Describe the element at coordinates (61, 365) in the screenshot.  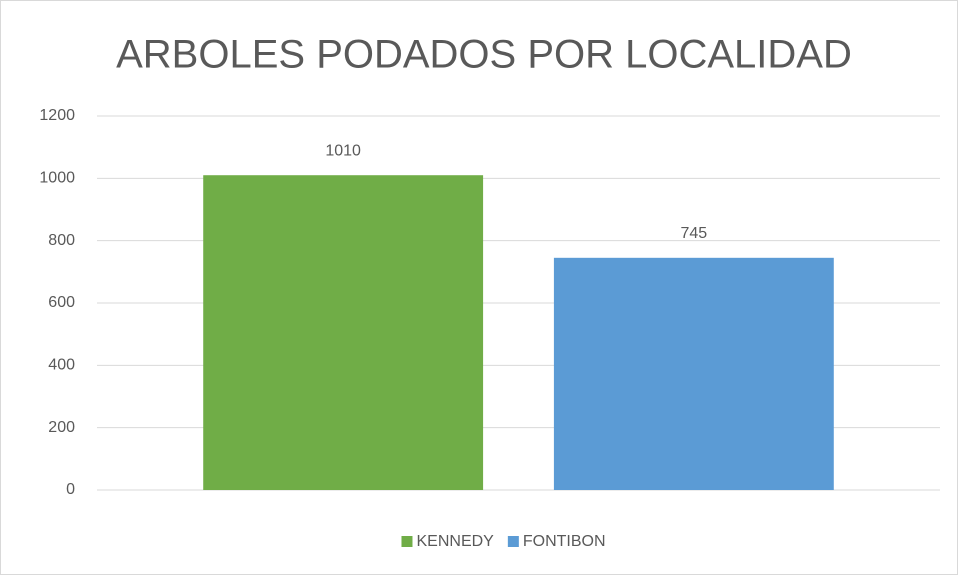
I see `y-tick-label: 400` at that location.